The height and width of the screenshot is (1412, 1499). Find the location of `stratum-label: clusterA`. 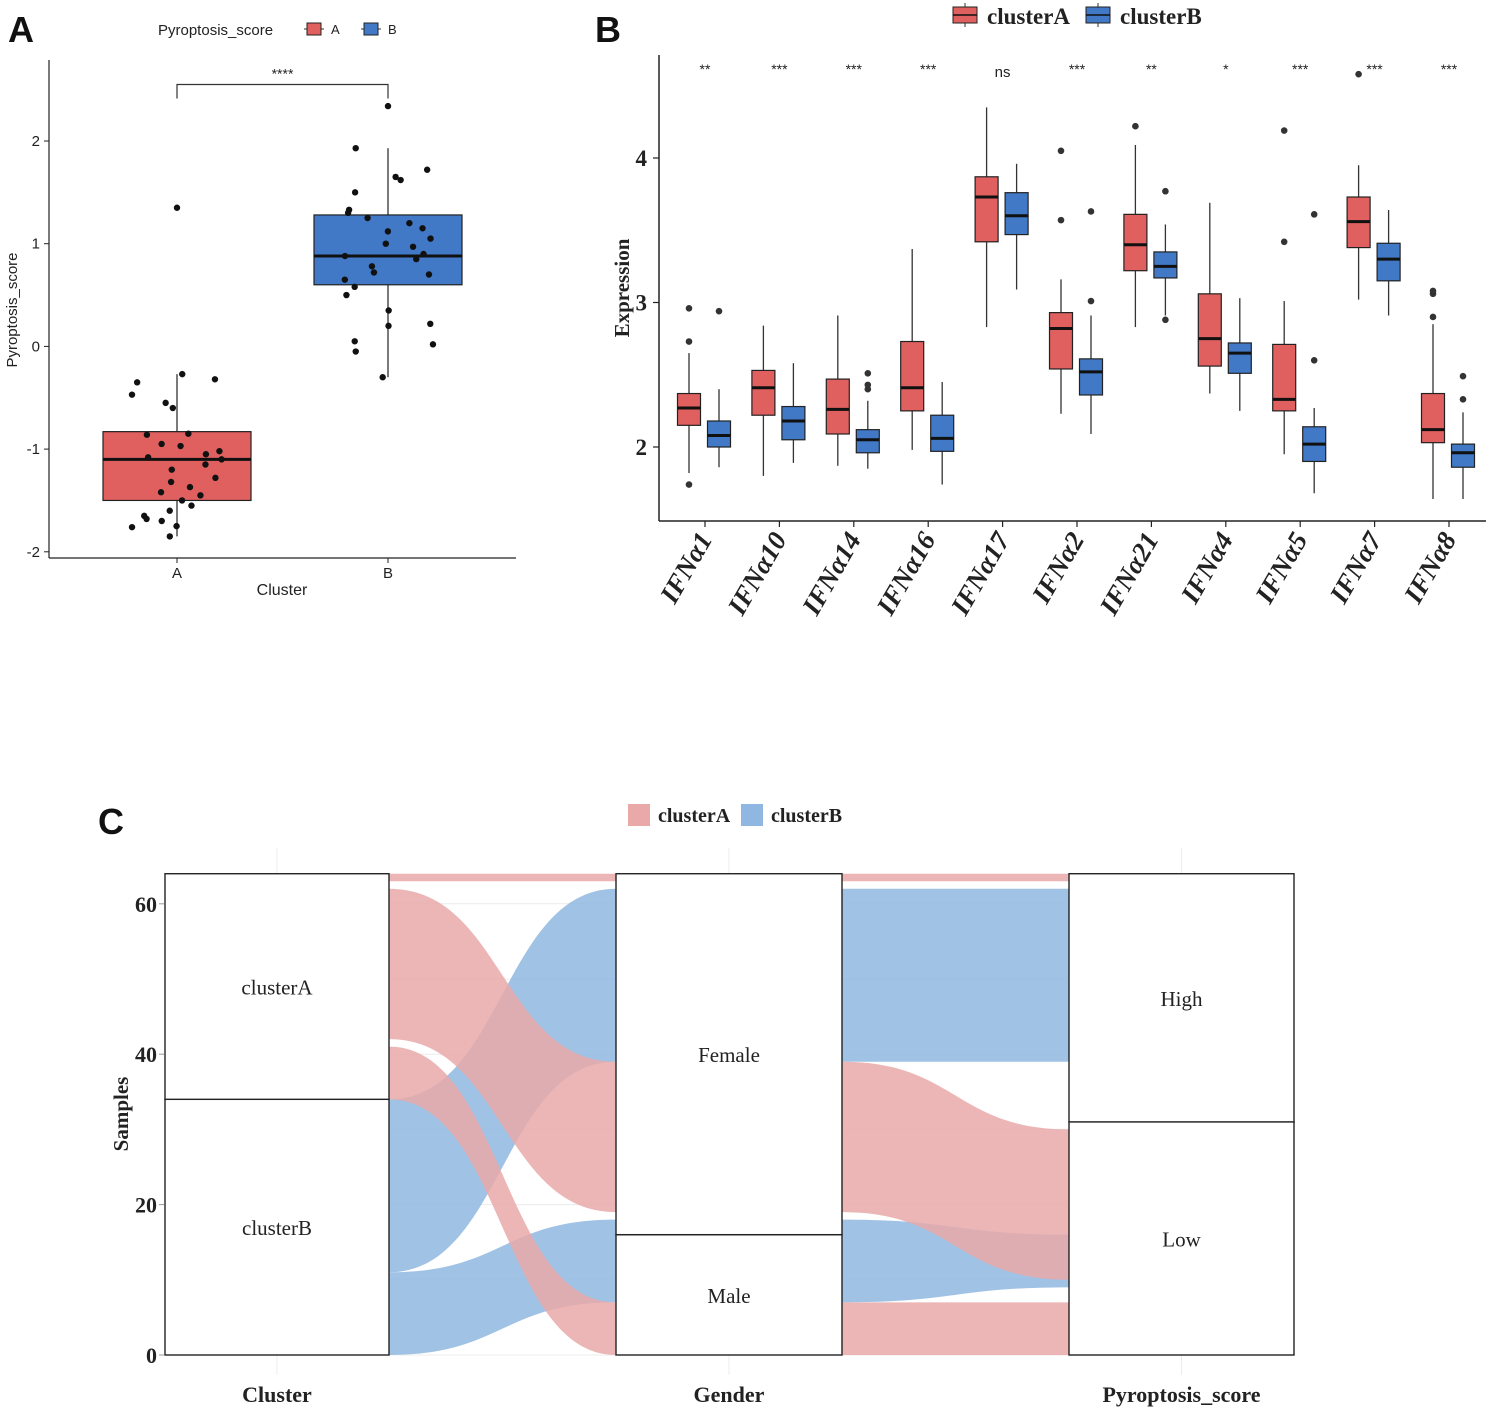

stratum-label: clusterA is located at coordinates (277, 988).